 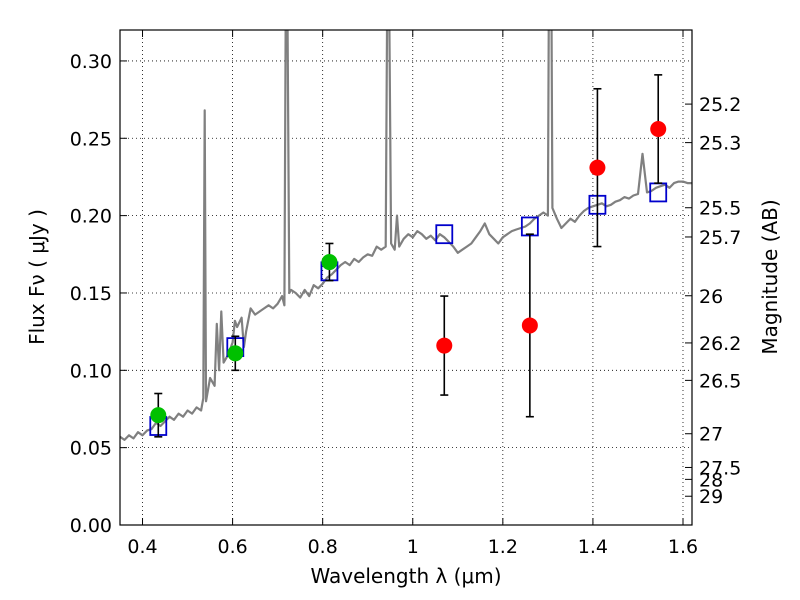 I want to click on y2-tick-label: 25.2, so click(x=720, y=105).